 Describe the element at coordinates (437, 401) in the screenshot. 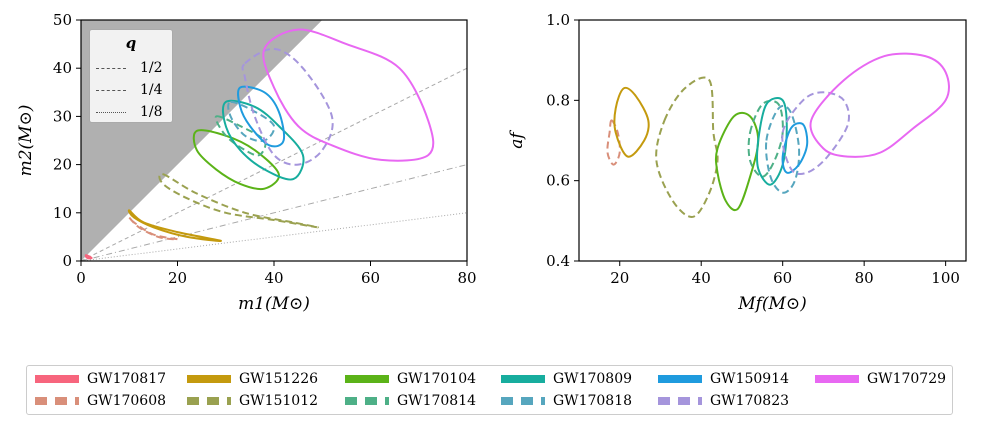

I see `legend-label: GW170814` at that location.